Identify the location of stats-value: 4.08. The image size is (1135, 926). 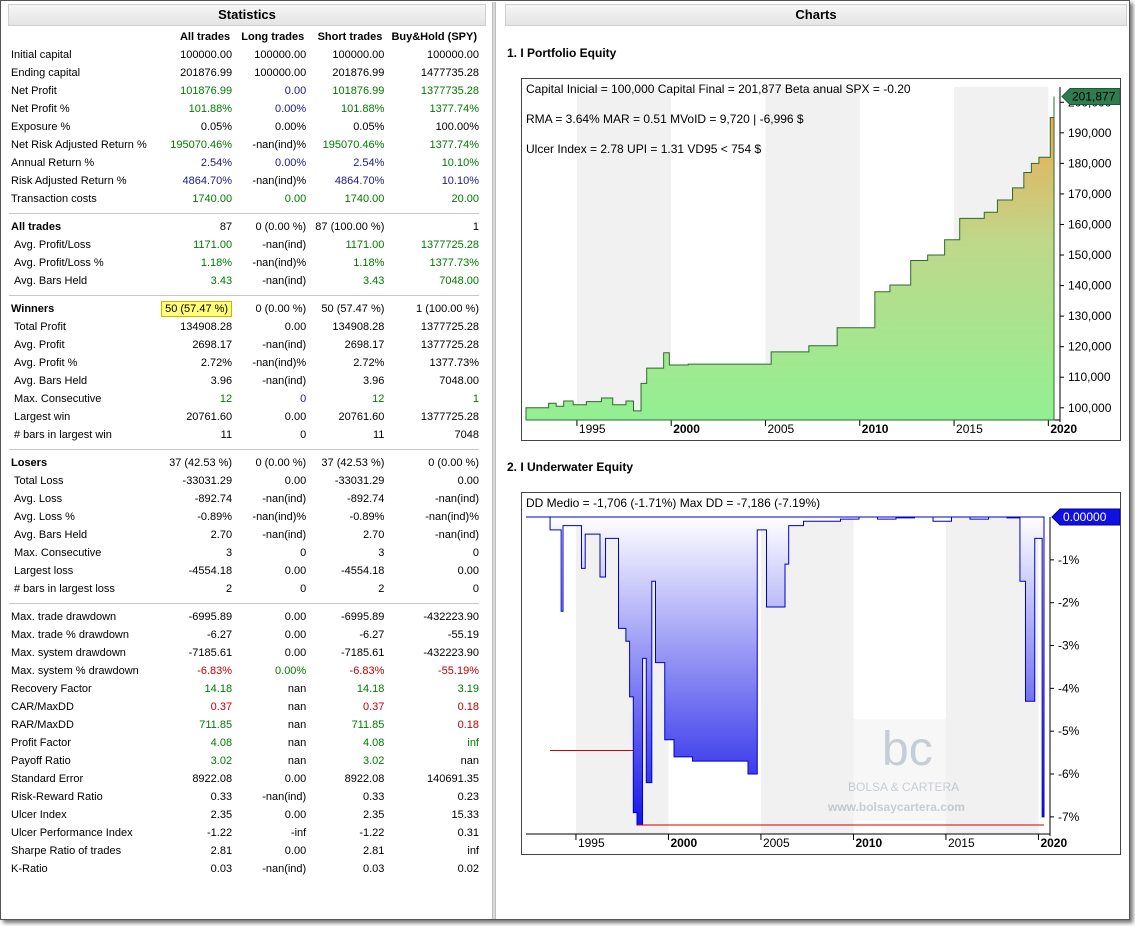
(373, 743).